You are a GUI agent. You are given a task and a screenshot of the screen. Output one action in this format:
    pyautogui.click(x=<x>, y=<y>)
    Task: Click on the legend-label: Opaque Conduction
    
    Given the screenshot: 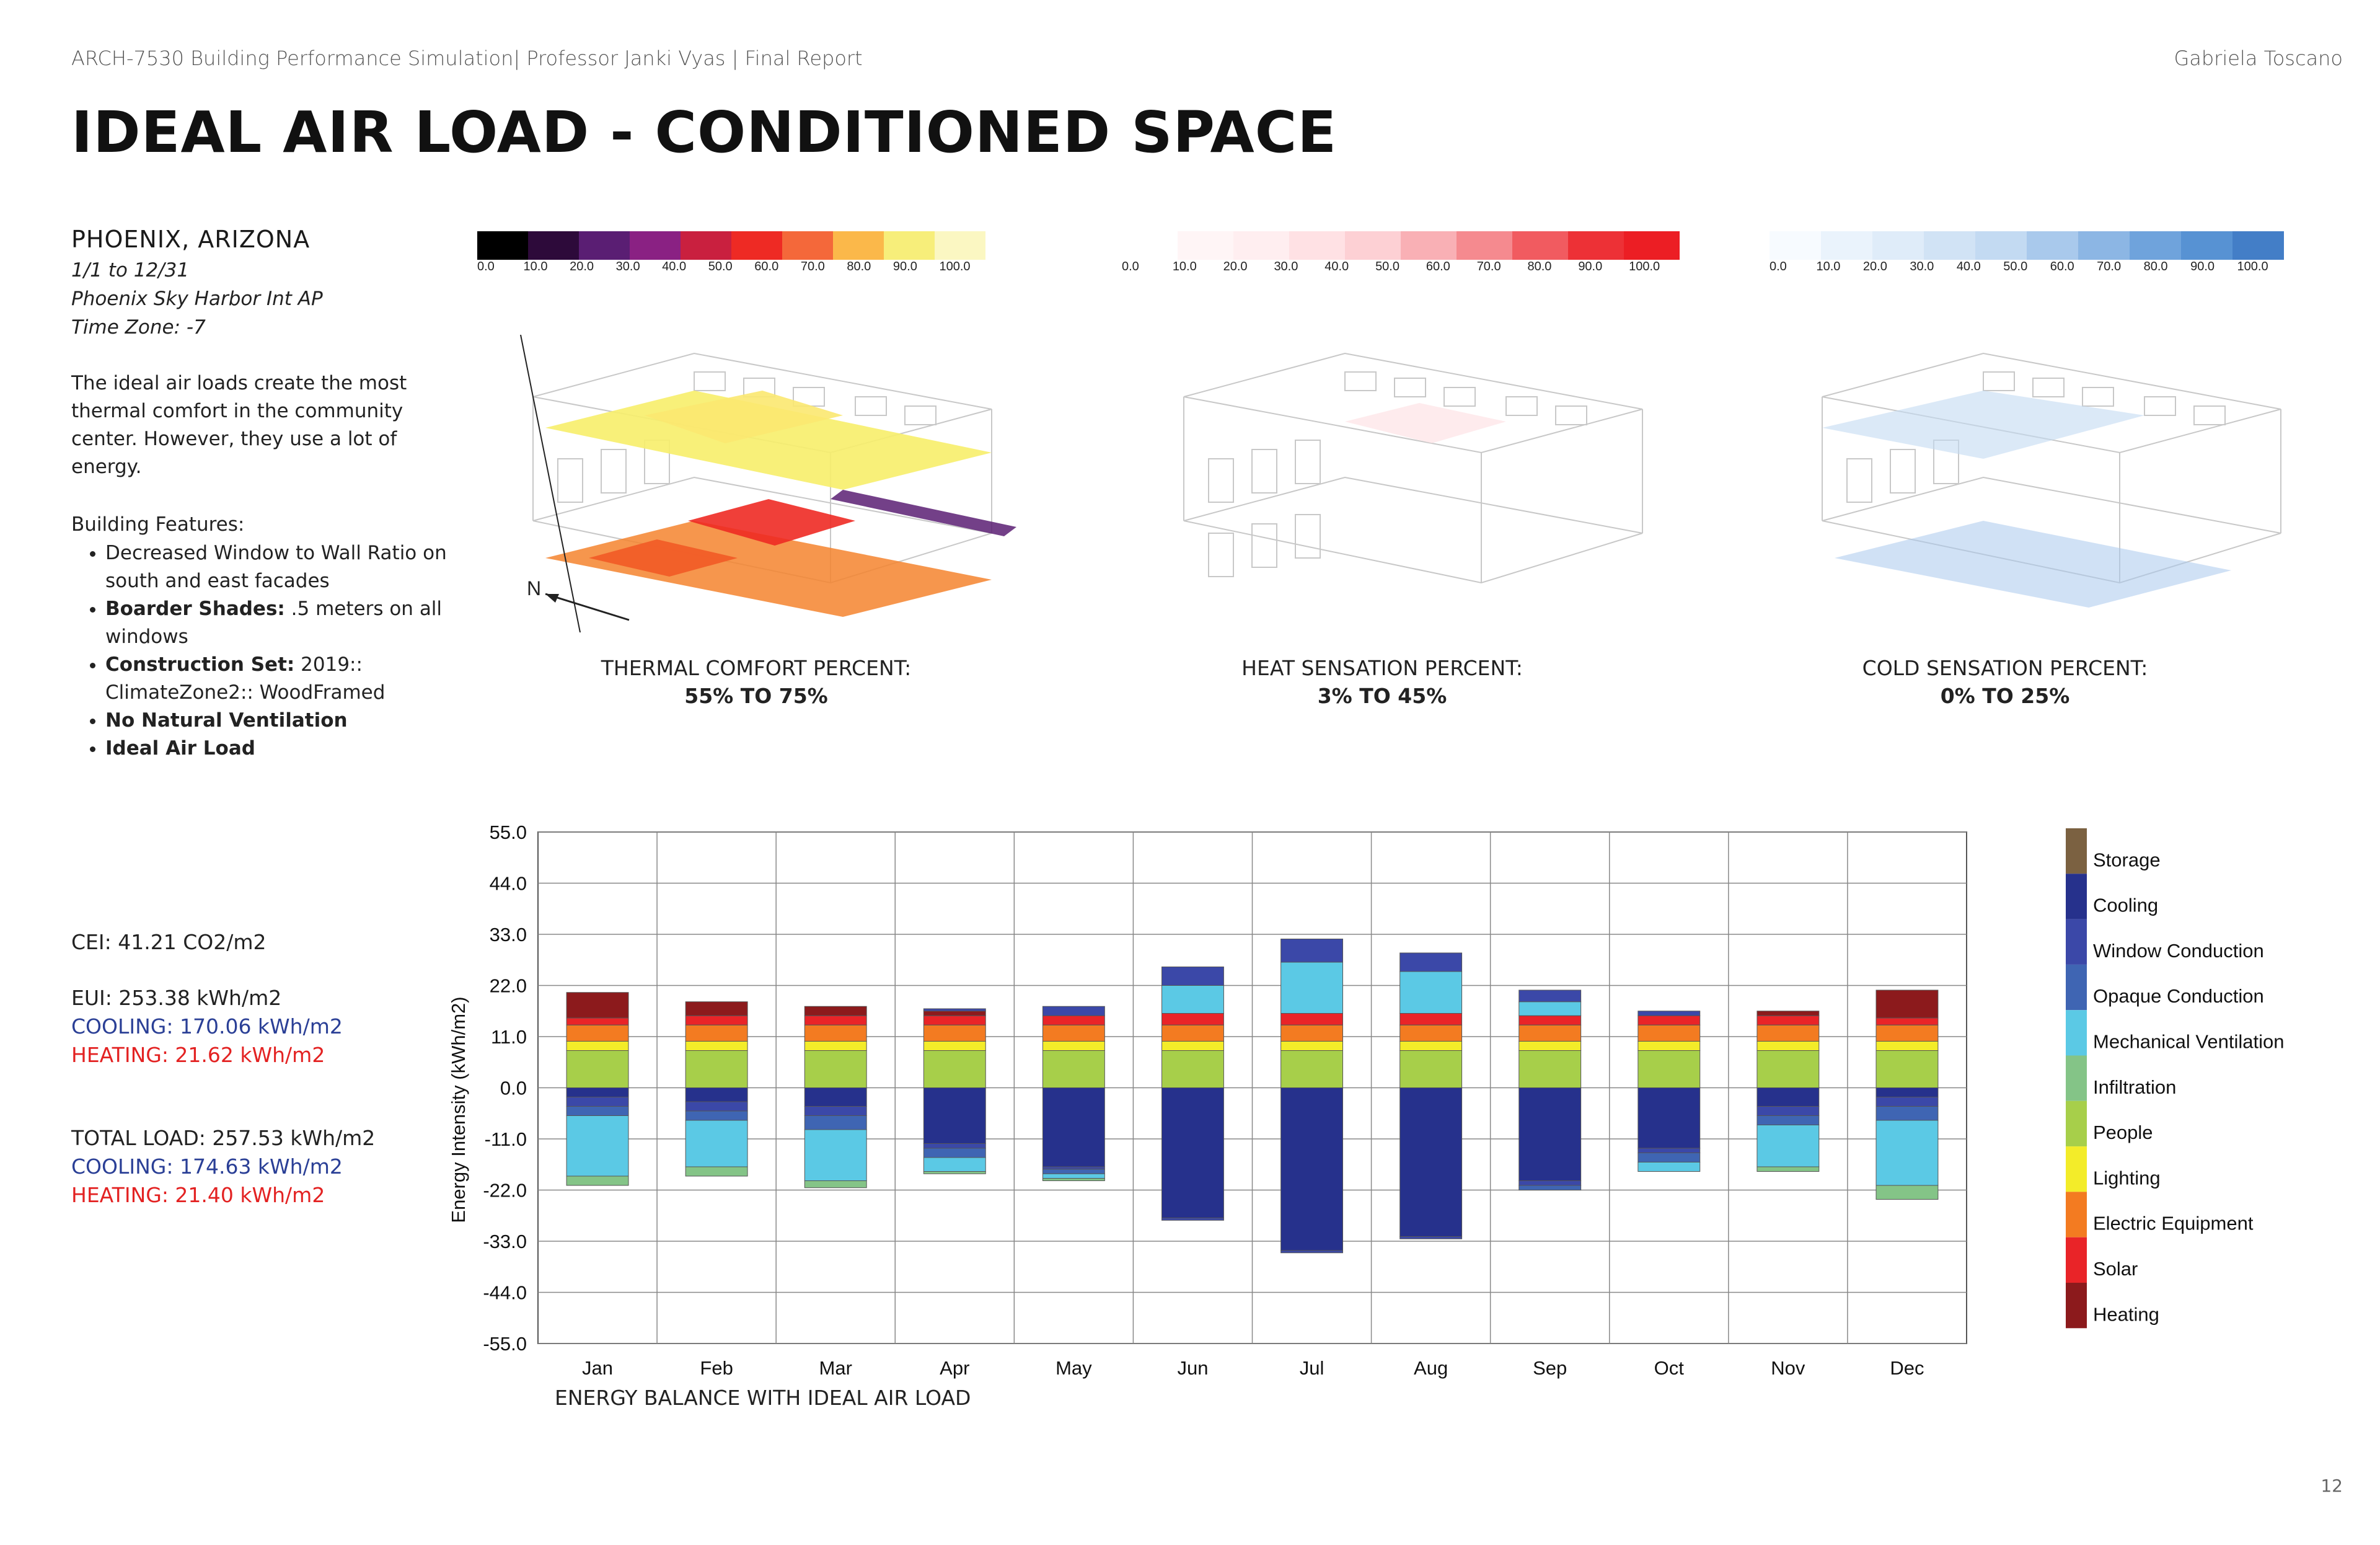 What is the action you would take?
    pyautogui.click(x=2178, y=996)
    